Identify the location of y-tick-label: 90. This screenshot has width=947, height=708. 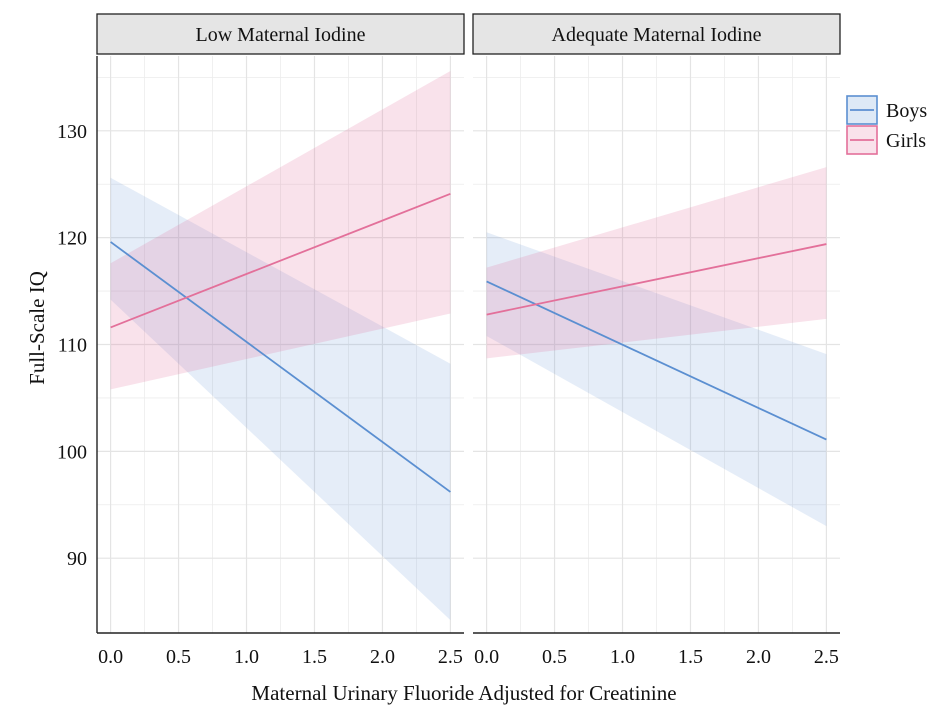
(77, 559).